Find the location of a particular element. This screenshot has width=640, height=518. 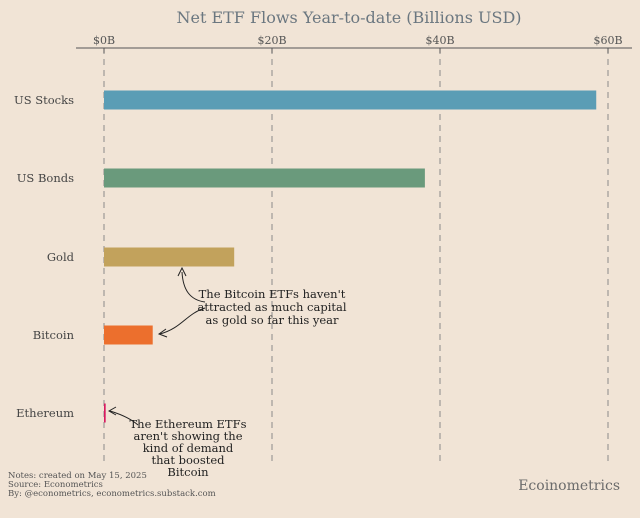

brand-logo-text: Ecoinometrics is located at coordinates (569, 486).